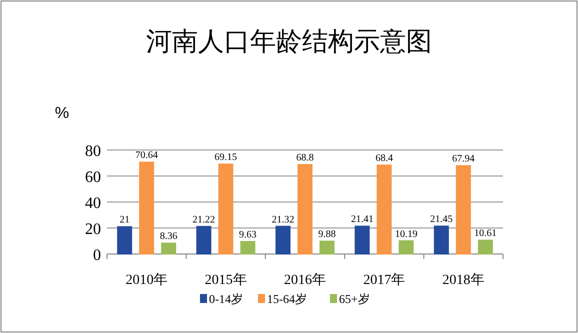 This screenshot has width=578, height=333. Describe the element at coordinates (93, 203) in the screenshot. I see `y-tick-label: 40` at that location.